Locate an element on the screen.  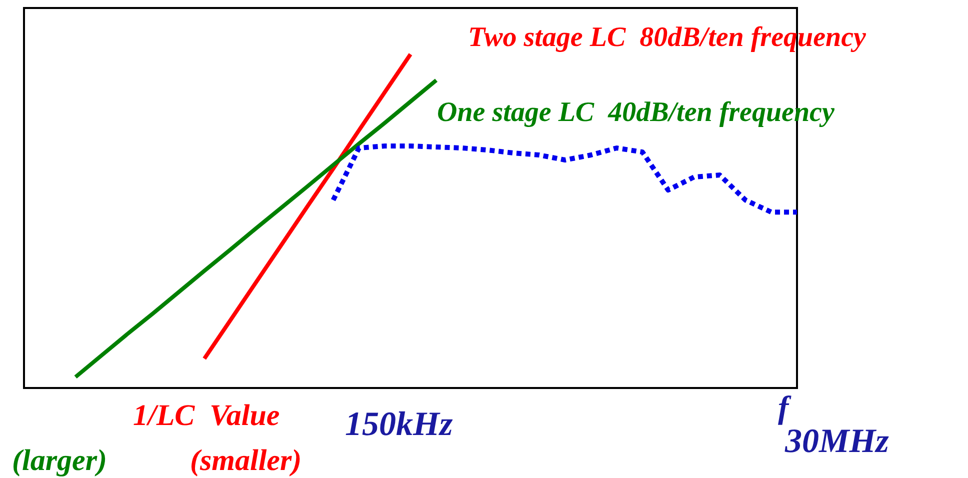
text: (larger) is located at coordinates (59, 460).